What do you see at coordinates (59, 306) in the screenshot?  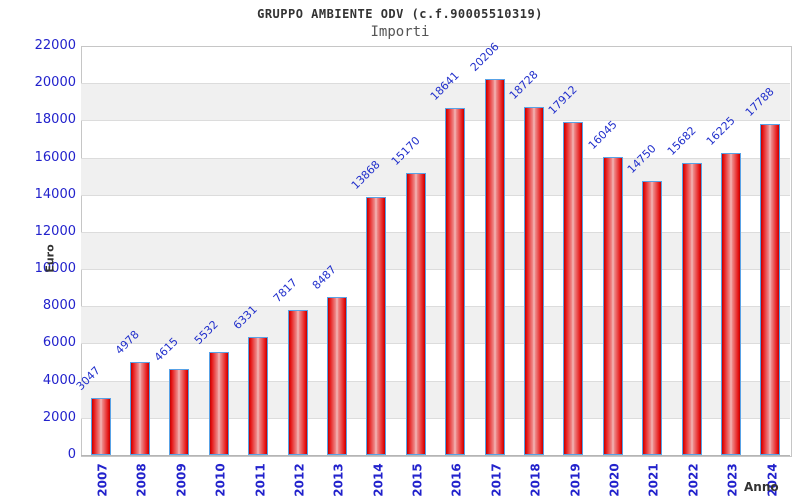 I see `y-tick-label: 8000` at bounding box center [59, 306].